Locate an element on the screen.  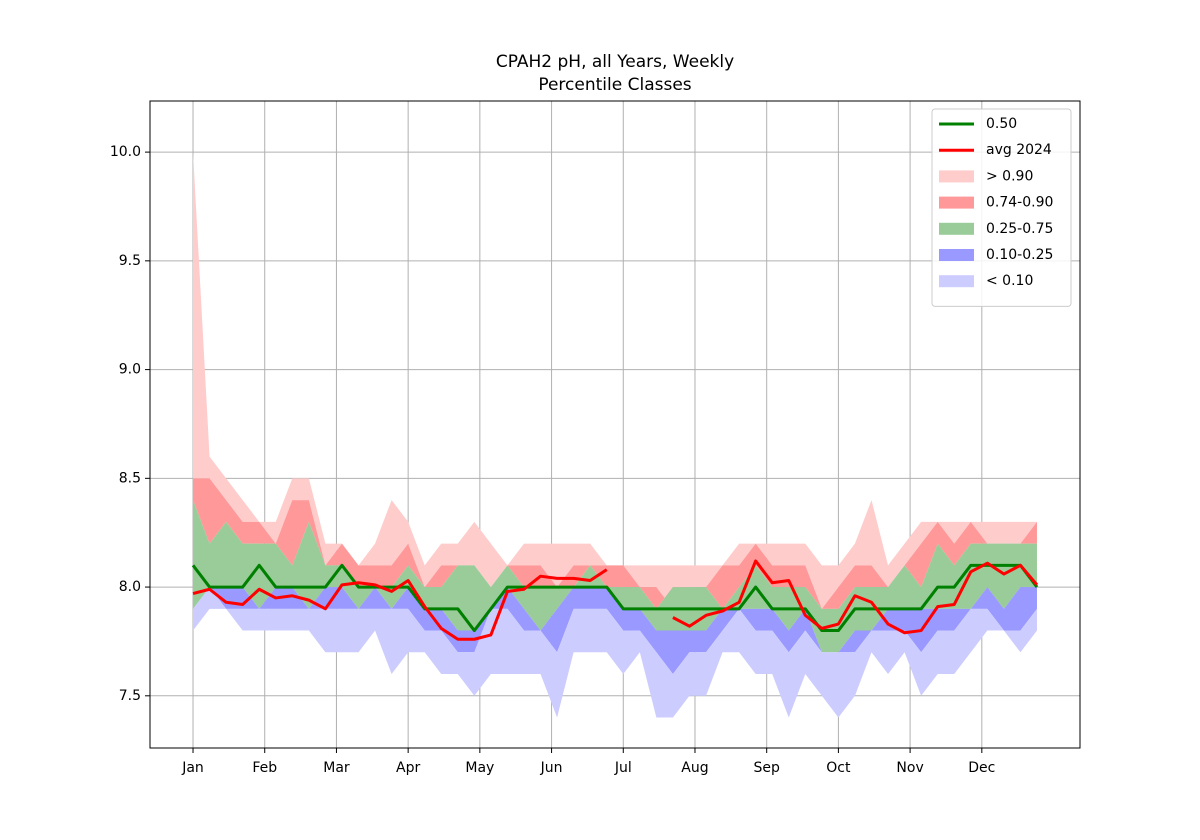
y-tick-label: 8.5 is located at coordinates (130, 478).